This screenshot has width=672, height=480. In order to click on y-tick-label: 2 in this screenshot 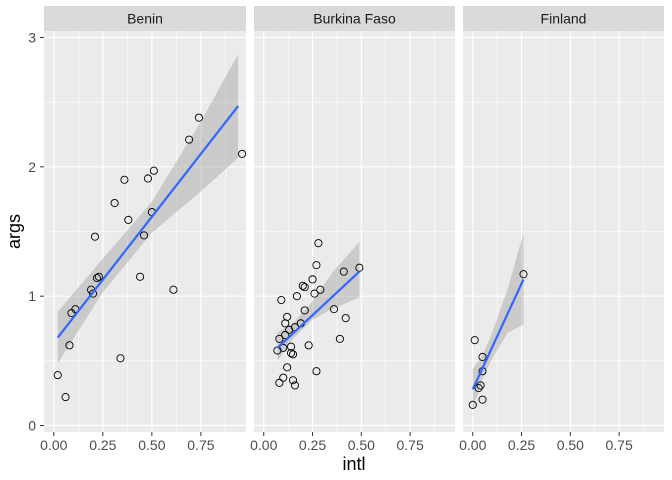, I will do `click(32, 167)`.